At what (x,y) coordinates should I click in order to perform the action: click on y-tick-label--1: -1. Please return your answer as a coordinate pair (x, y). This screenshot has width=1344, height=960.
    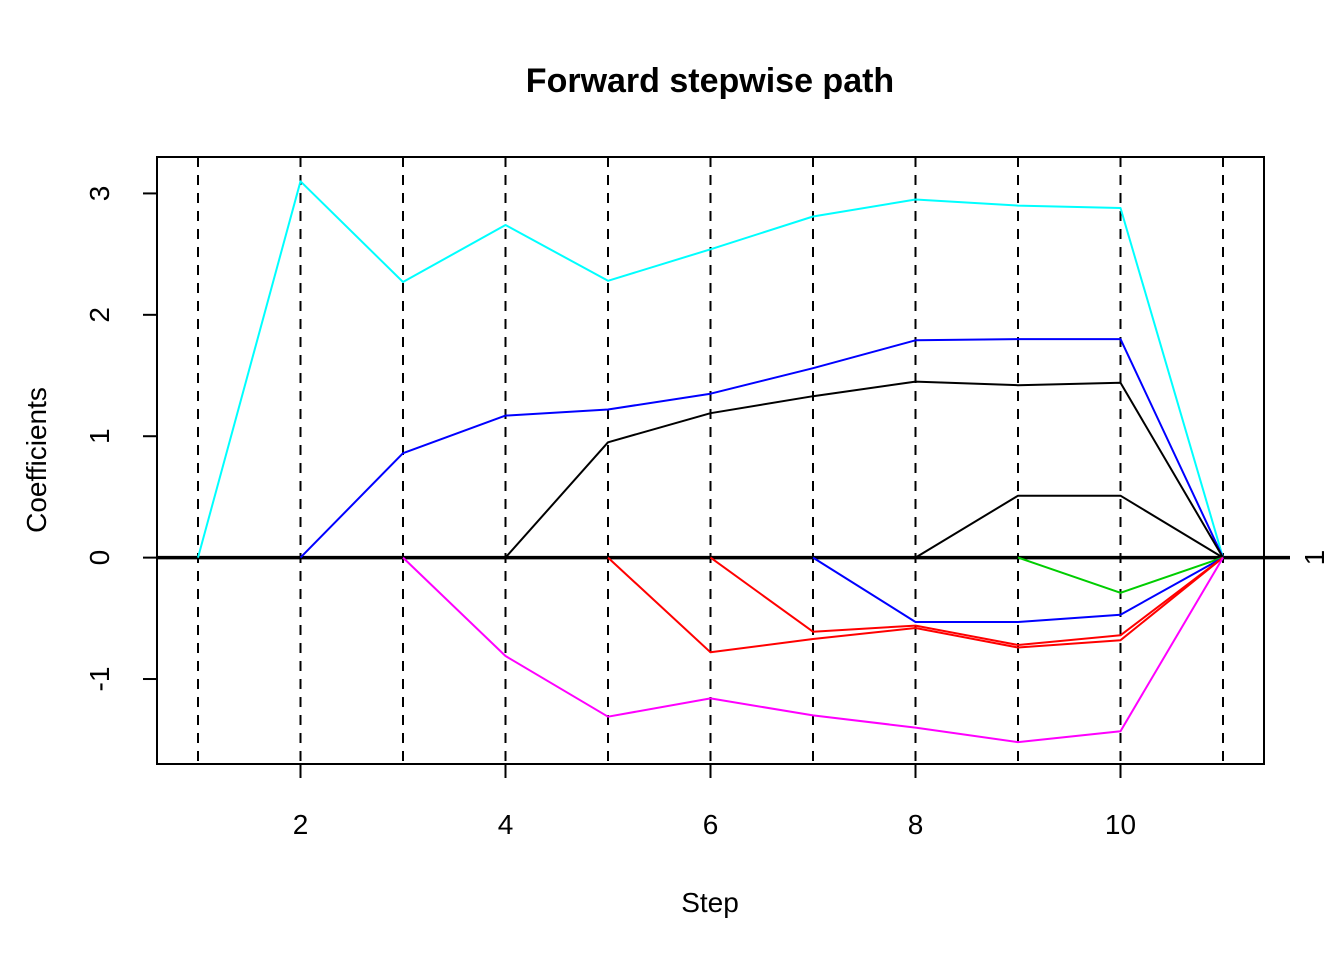
    Looking at the image, I should click on (99, 679).